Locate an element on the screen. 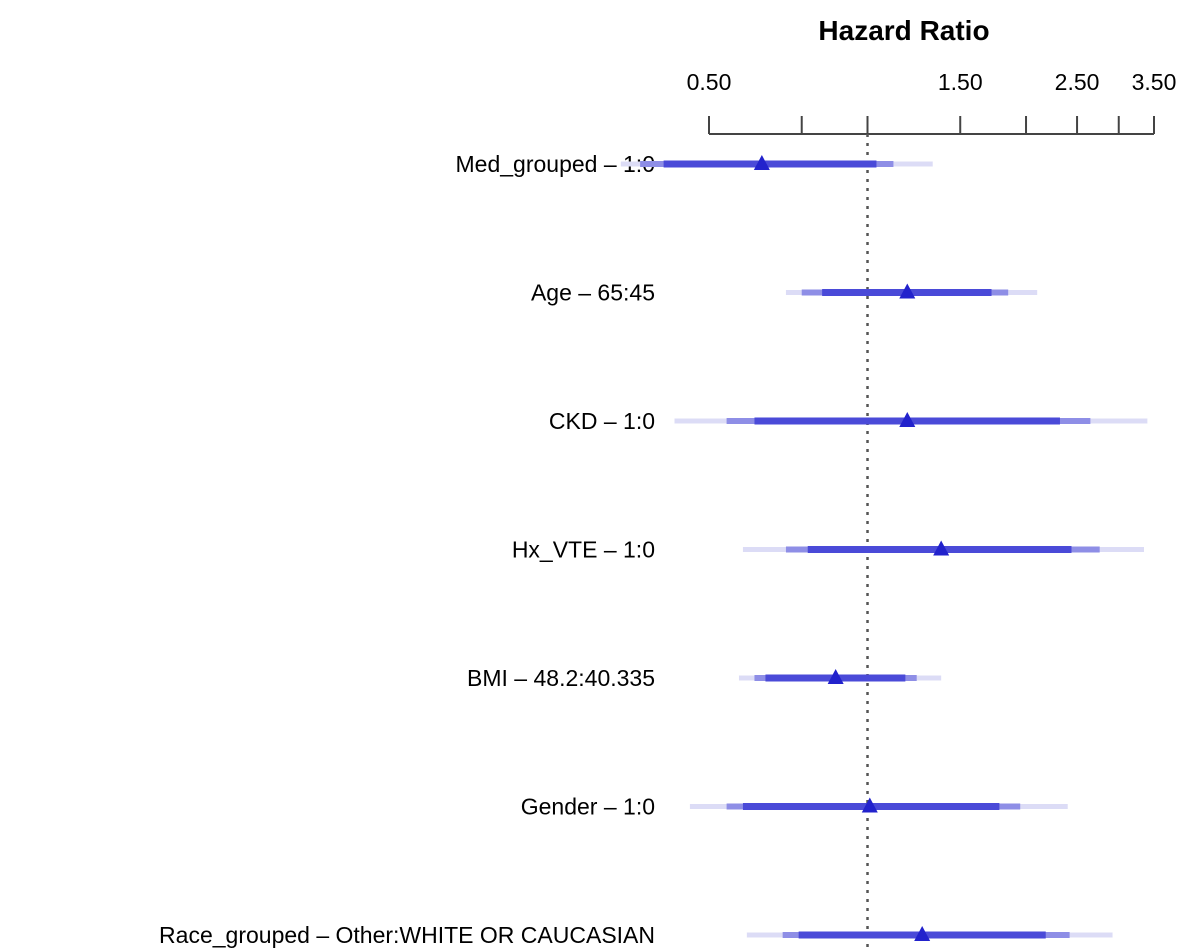 This screenshot has height=951, width=1193. forest-row: Hx_VTE – 1:0 is located at coordinates (828, 550).